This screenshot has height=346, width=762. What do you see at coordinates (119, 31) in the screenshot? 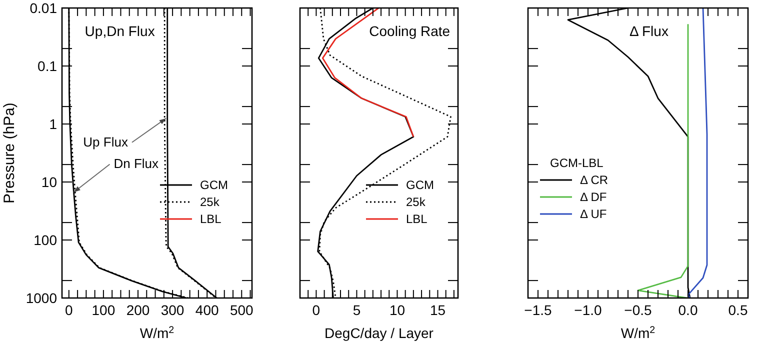
I see `text: Up,Dn Flux` at bounding box center [119, 31].